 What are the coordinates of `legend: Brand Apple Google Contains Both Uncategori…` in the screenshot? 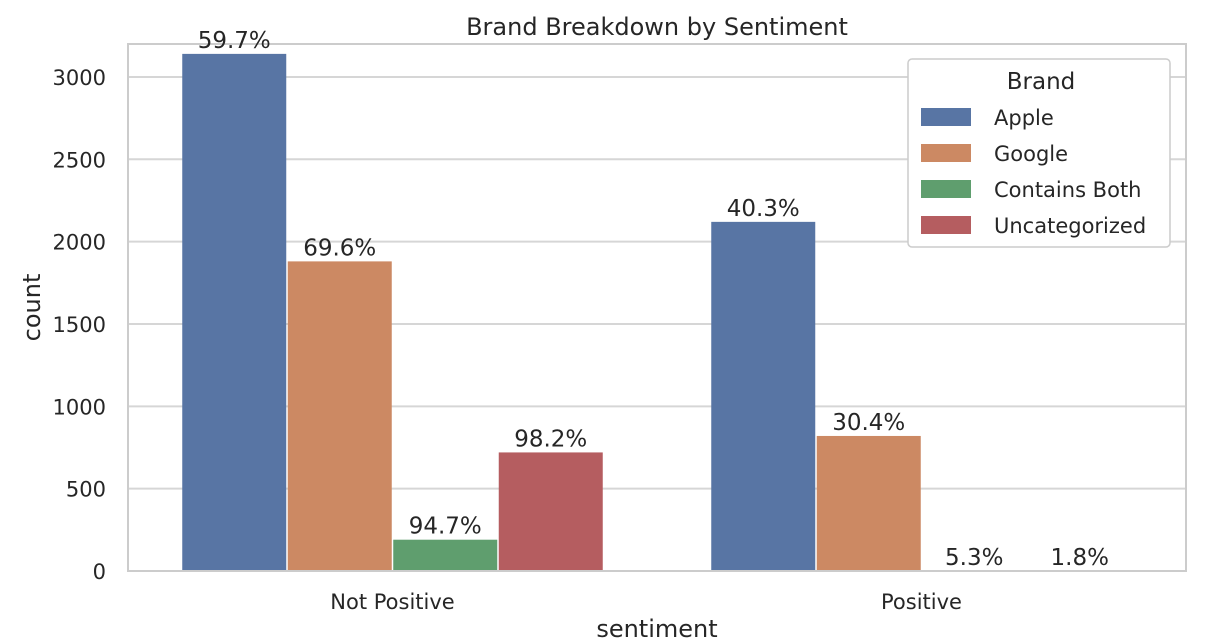 It's located at (1039, 153).